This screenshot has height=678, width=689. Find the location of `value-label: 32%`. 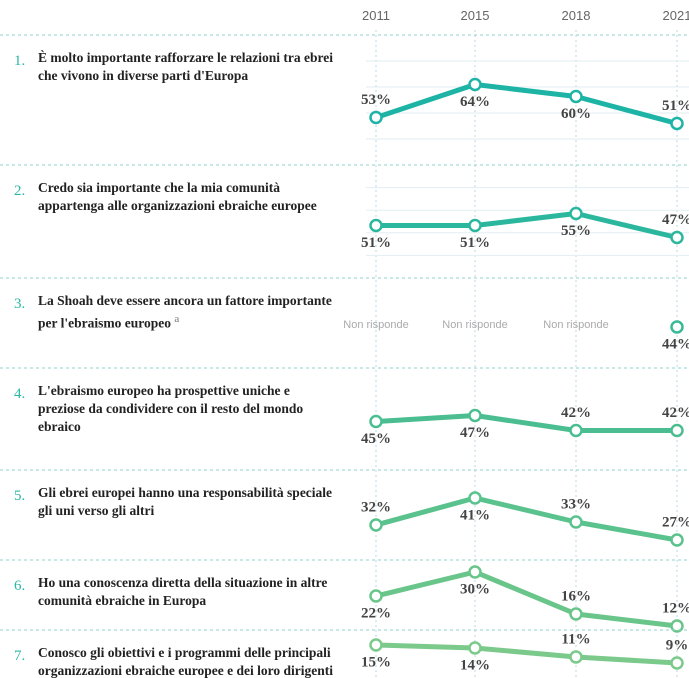

value-label: 32% is located at coordinates (376, 507).